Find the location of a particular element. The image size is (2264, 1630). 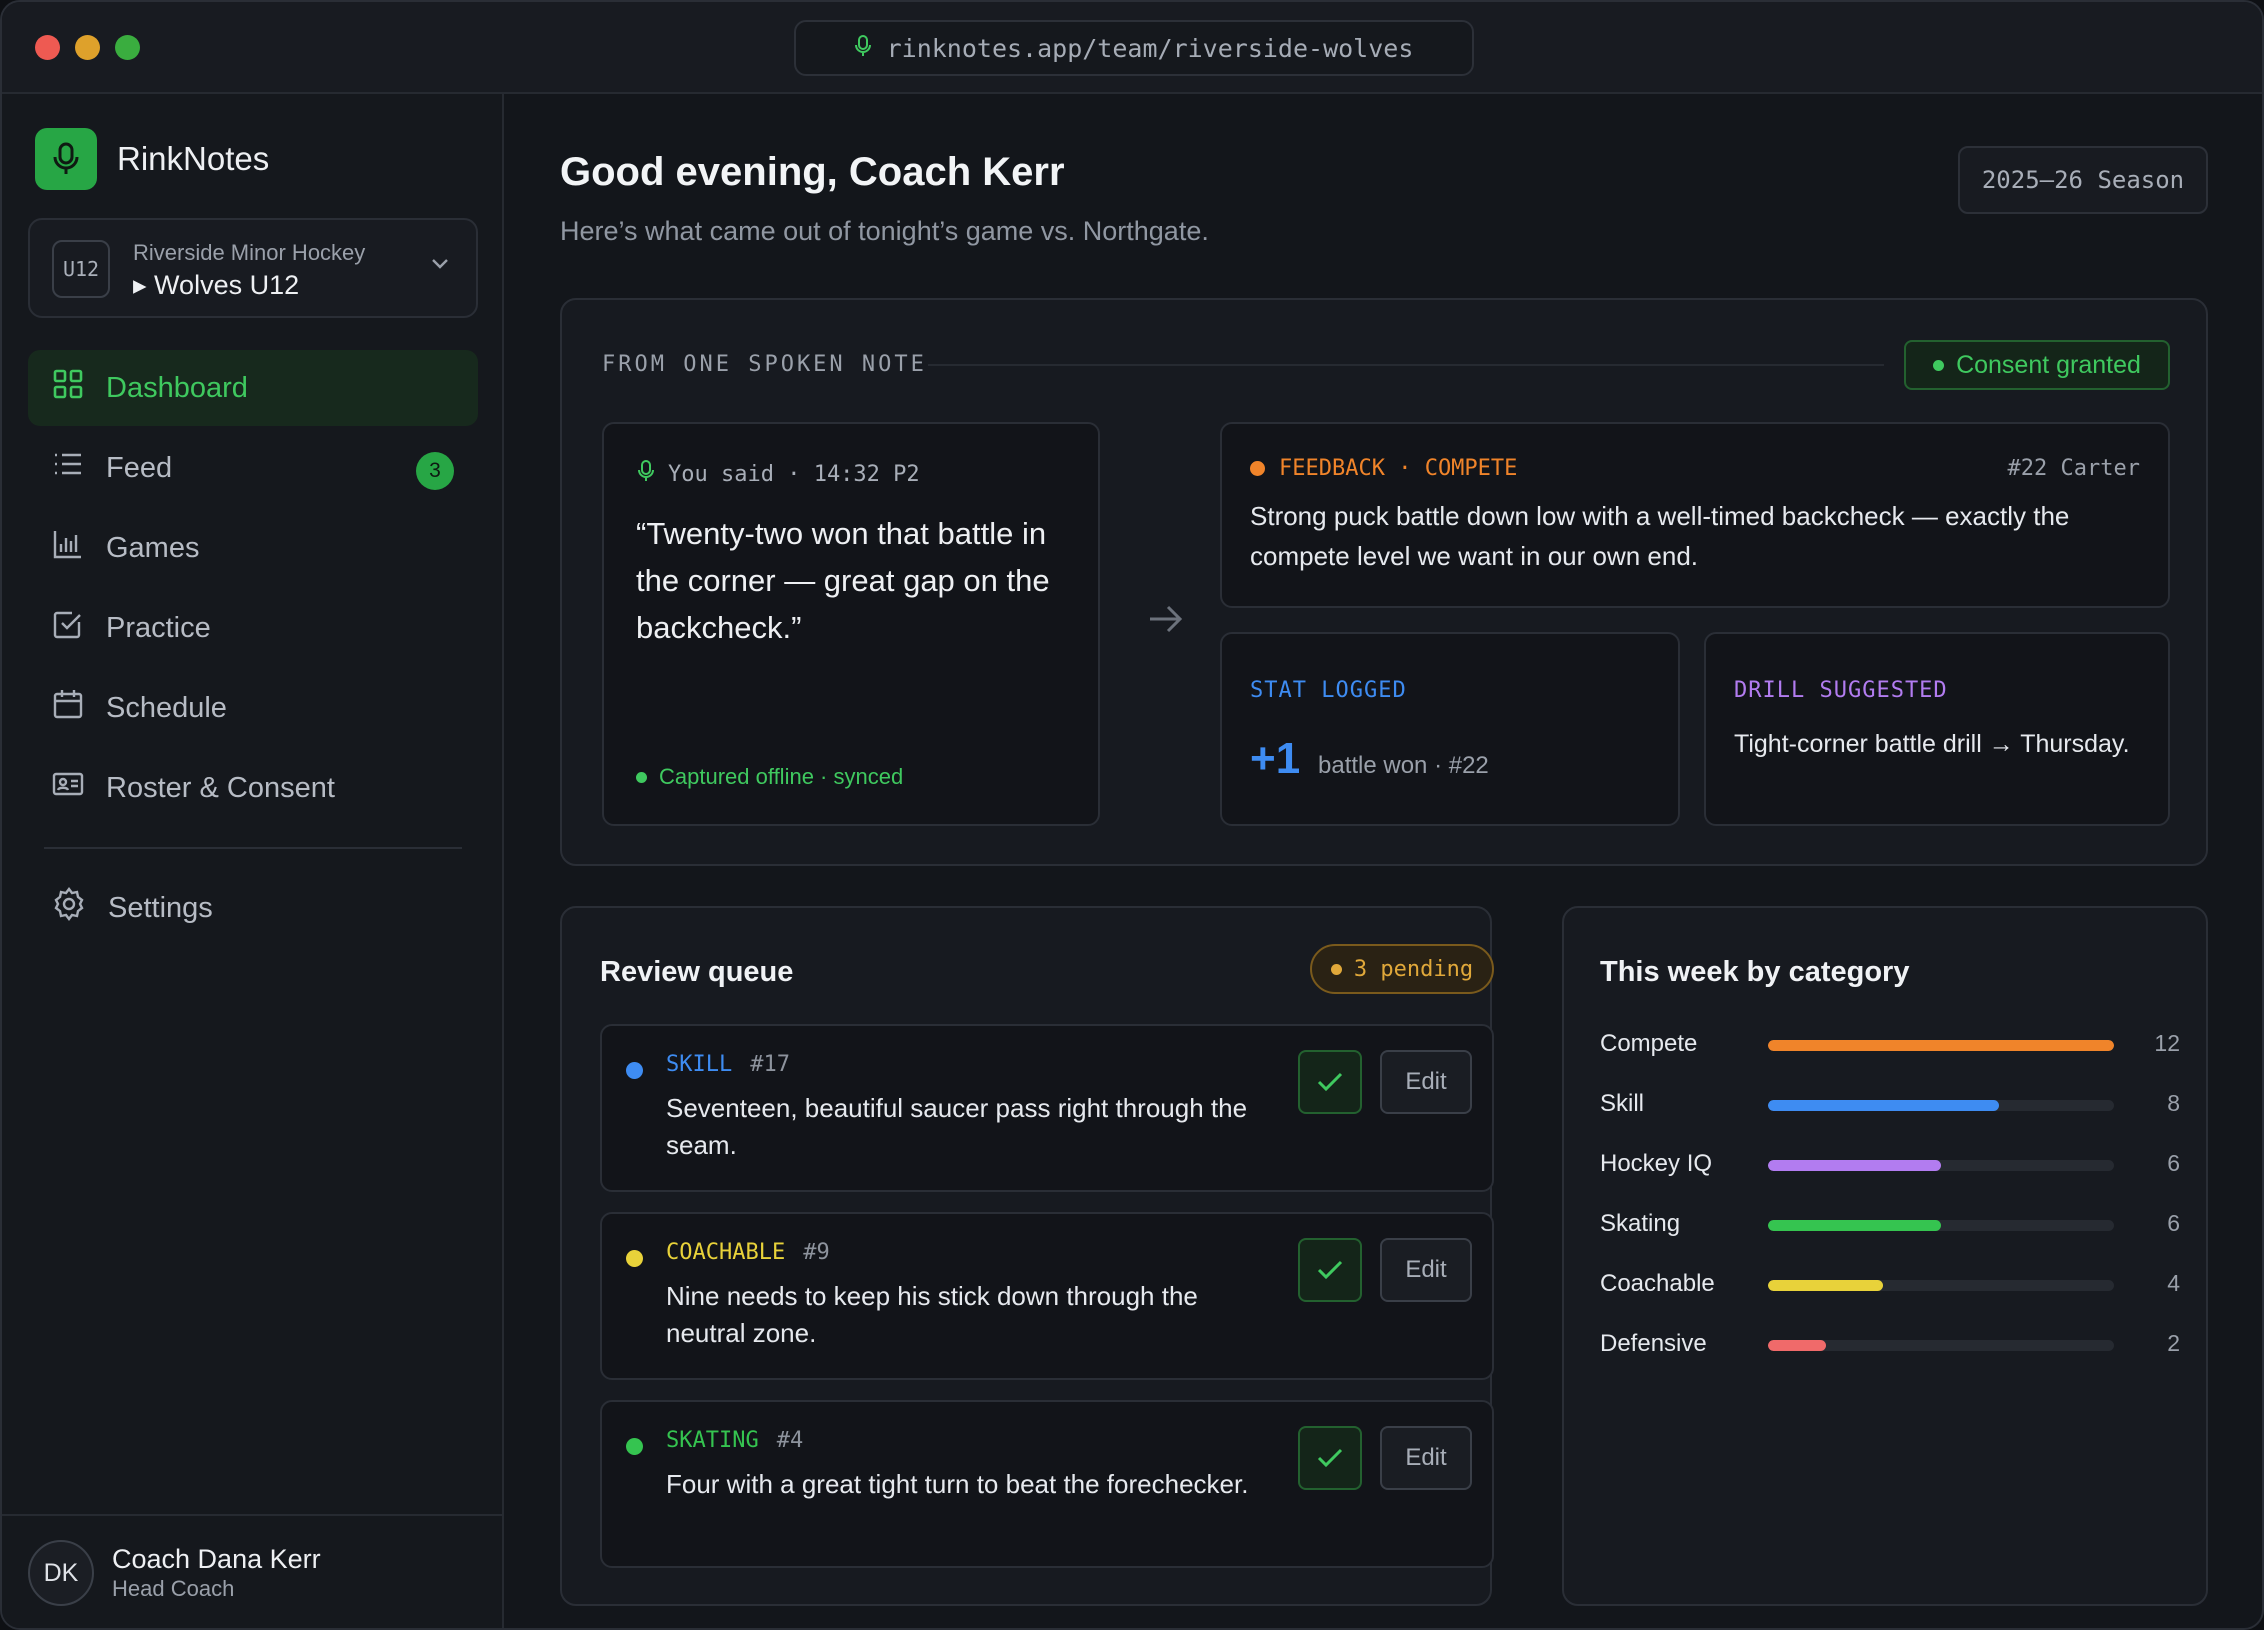

grid-icon is located at coordinates (68, 388).